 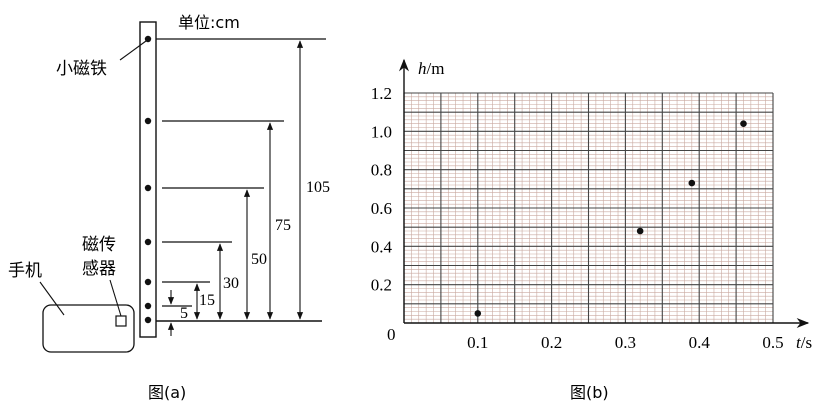 I want to click on x-tick-labels: 0.1 0.2 0.3 0.4 0.5, so click(x=625, y=342).